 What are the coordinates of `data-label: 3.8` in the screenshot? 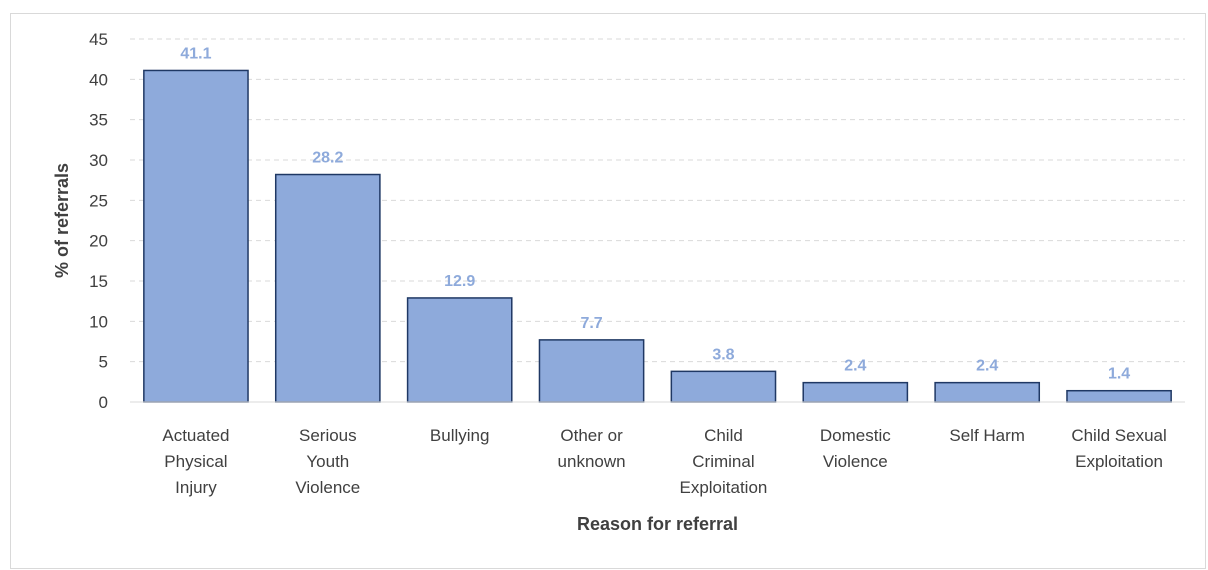 It's located at (723, 354).